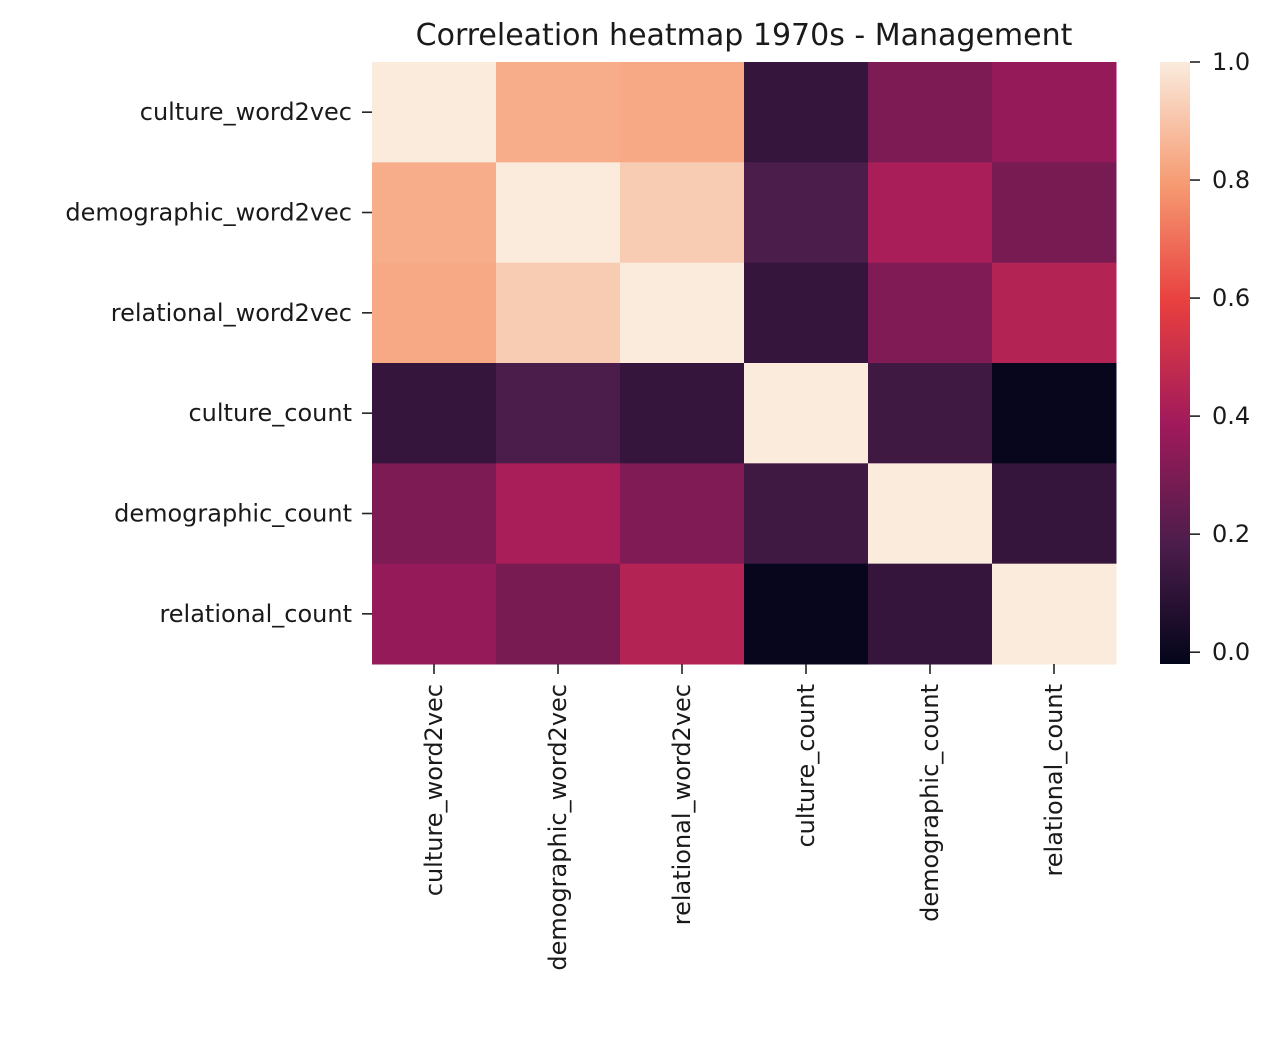 This screenshot has height=1038, width=1275. I want to click on column-label: relational_count, so click(1054, 780).